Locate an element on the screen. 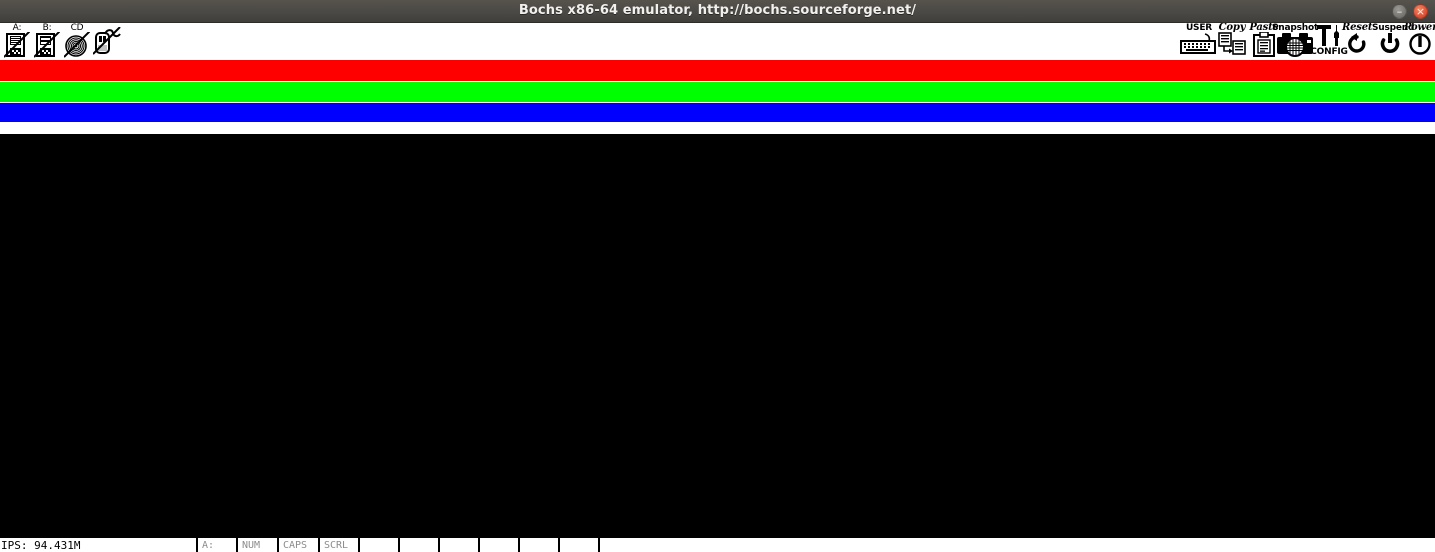  floppy-a-button: A: is located at coordinates (17, 41).